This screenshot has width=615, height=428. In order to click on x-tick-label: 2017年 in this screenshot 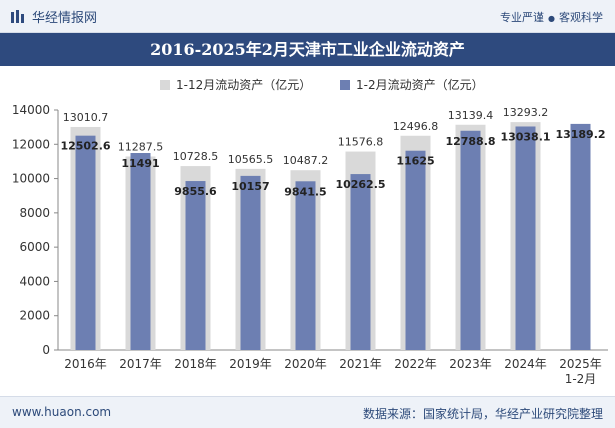, I will do `click(140, 364)`.